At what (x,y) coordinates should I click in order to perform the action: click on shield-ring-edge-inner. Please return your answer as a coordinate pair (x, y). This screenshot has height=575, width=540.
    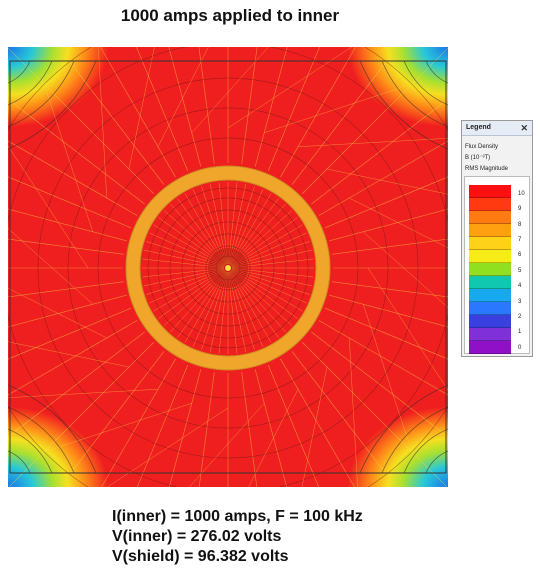
    Looking at the image, I should click on (228, 268).